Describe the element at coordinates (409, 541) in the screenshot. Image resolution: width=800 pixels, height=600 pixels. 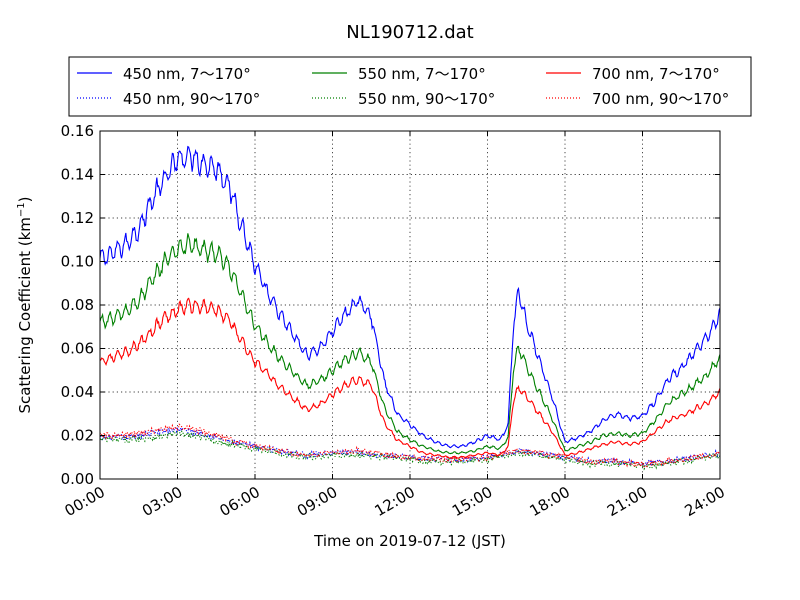
I see `x-axis-label: Time on 2019-07-12 (JST)` at that location.